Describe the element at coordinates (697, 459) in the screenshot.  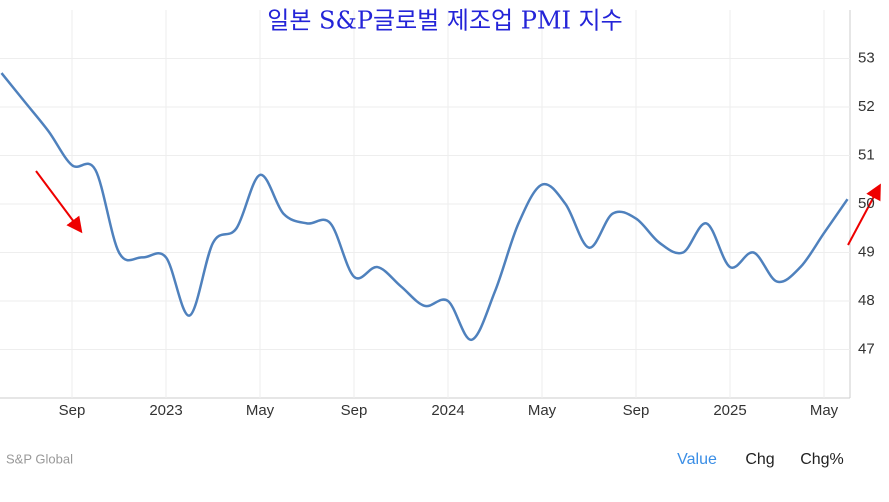
I see `tab: Value` at that location.